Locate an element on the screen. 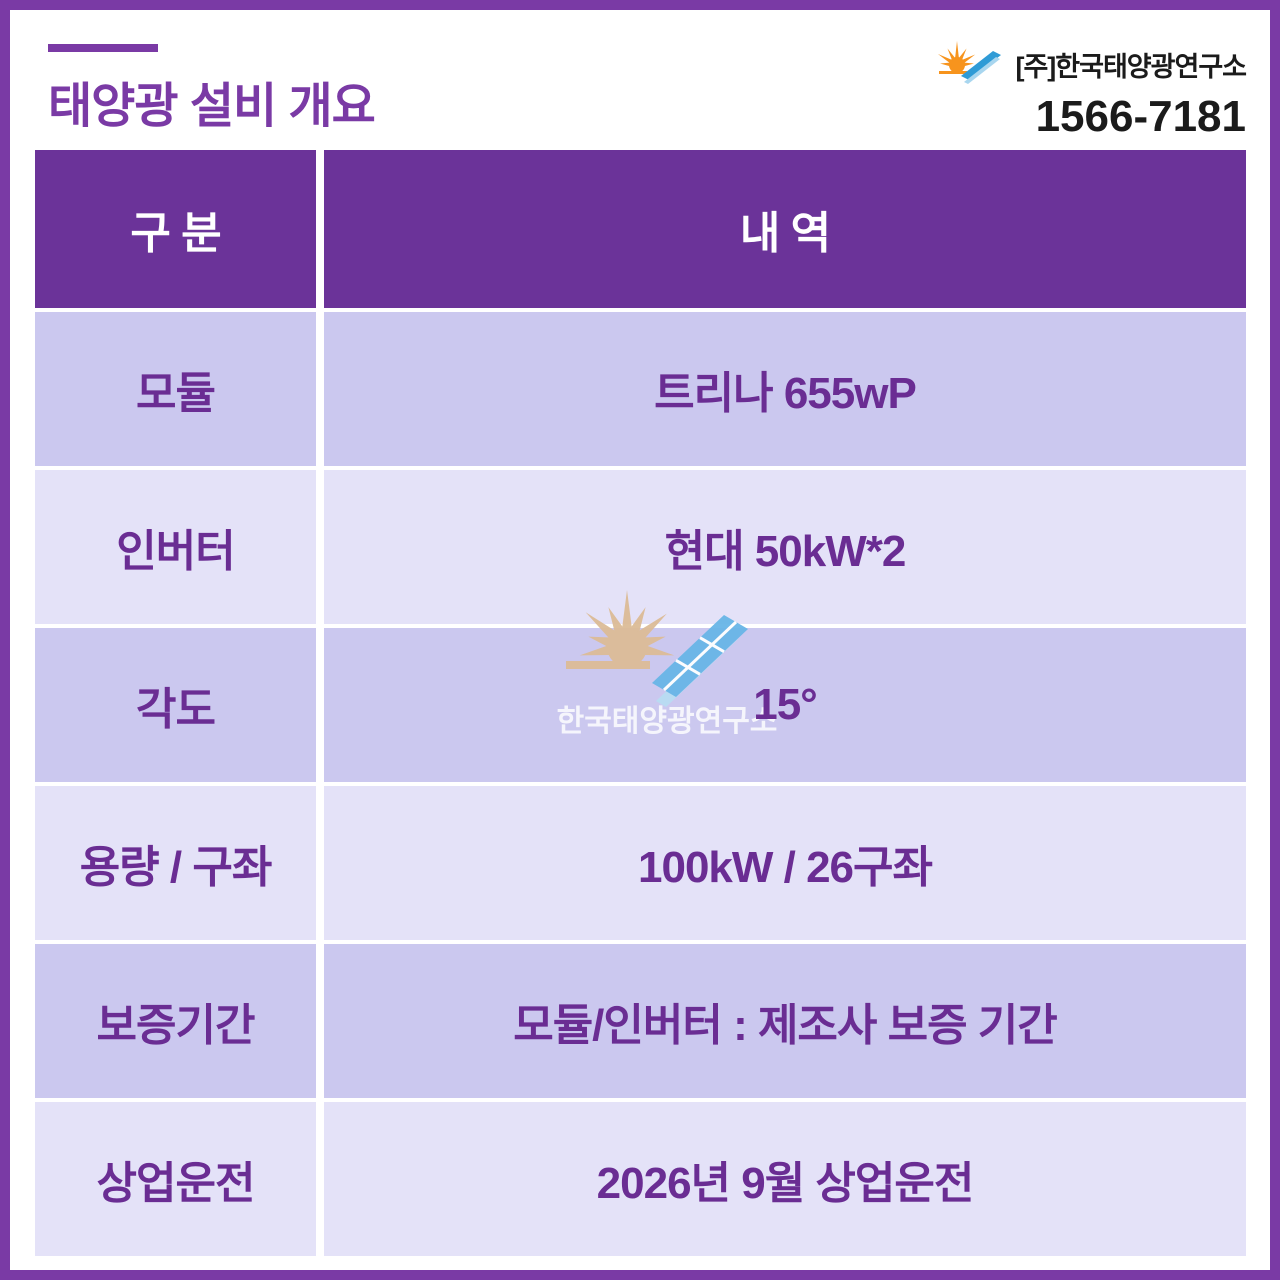 Image resolution: width=1280 pixels, height=1280 pixels. column-header-label: 내 역 is located at coordinates (785, 233).